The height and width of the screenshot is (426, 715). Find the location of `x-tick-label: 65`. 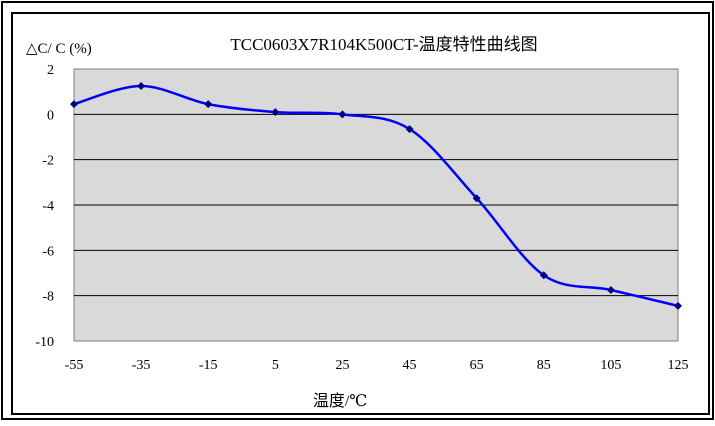

x-tick-label: 65 is located at coordinates (477, 365).